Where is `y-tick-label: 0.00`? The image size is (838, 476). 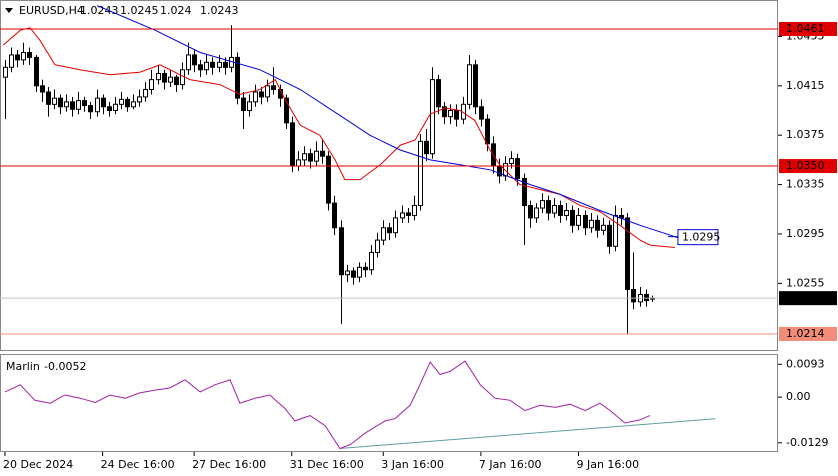
y-tick-label: 0.00 is located at coordinates (798, 396).